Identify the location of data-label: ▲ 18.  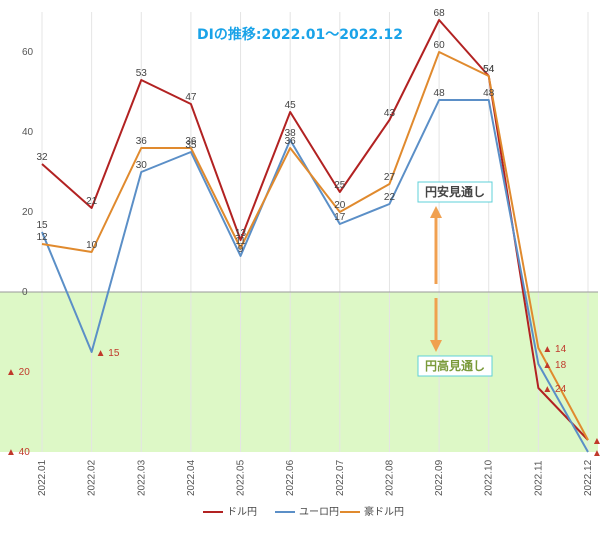
(554, 365).